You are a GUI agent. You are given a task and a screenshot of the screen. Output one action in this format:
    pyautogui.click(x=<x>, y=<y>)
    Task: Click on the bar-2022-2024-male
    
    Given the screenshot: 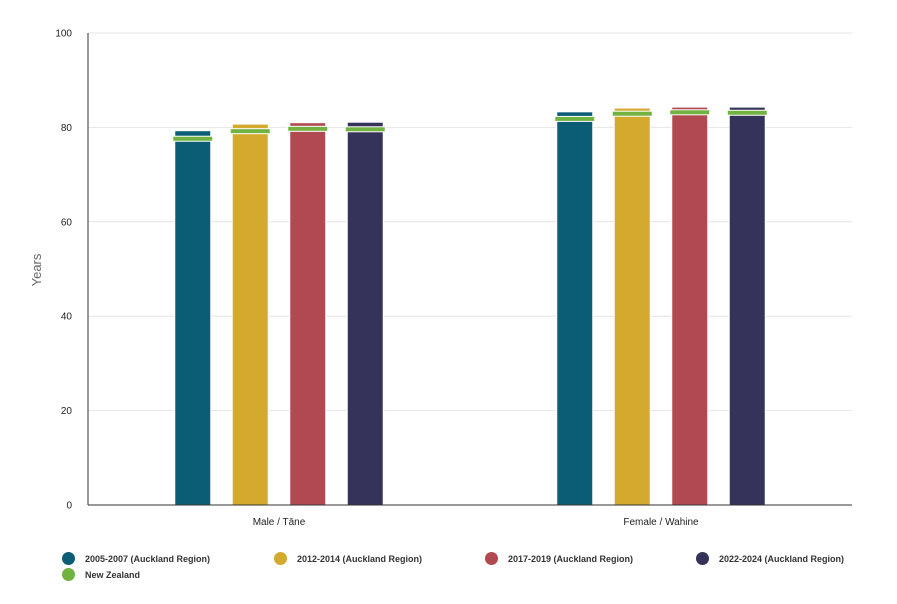 What is the action you would take?
    pyautogui.click(x=365, y=313)
    